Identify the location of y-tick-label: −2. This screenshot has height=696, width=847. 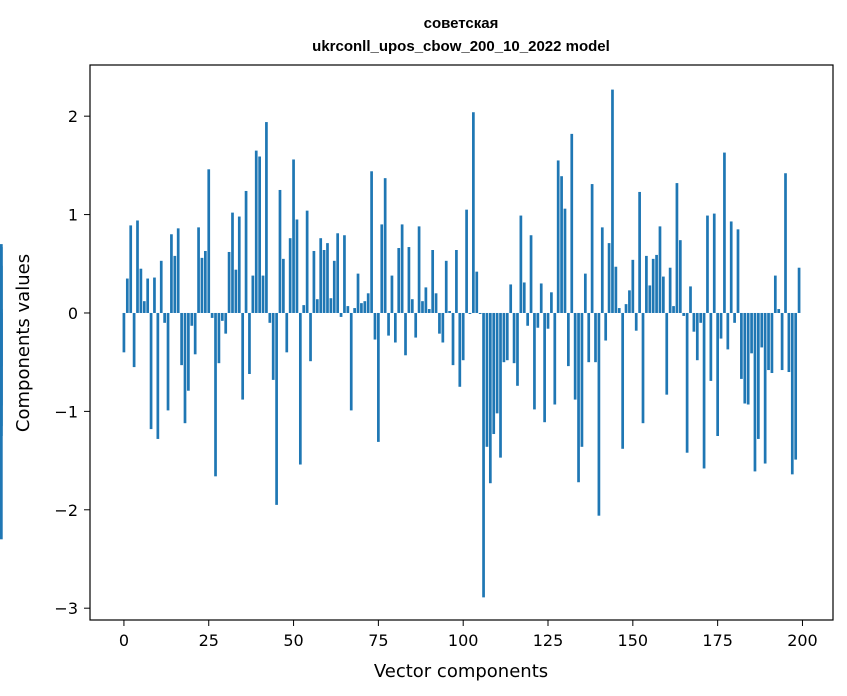
(66, 510).